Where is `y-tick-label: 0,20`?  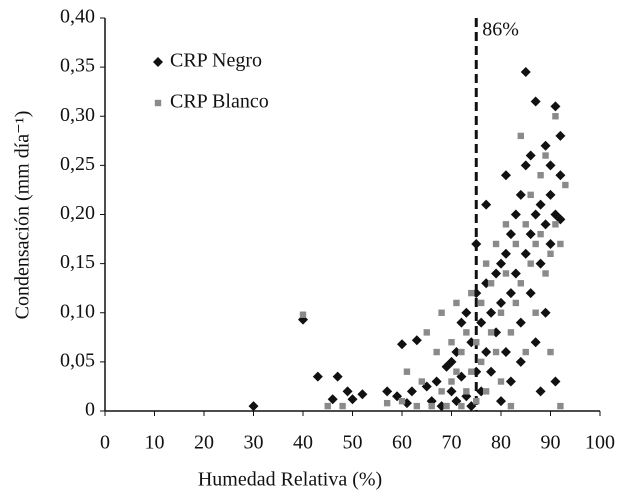 y-tick-label: 0,20 is located at coordinates (77, 213).